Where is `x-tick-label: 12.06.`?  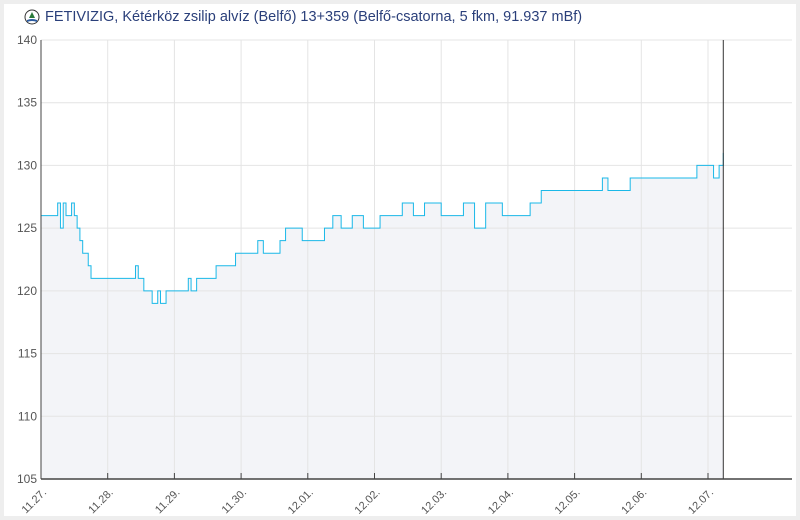 x-tick-label: 12.06. is located at coordinates (634, 501).